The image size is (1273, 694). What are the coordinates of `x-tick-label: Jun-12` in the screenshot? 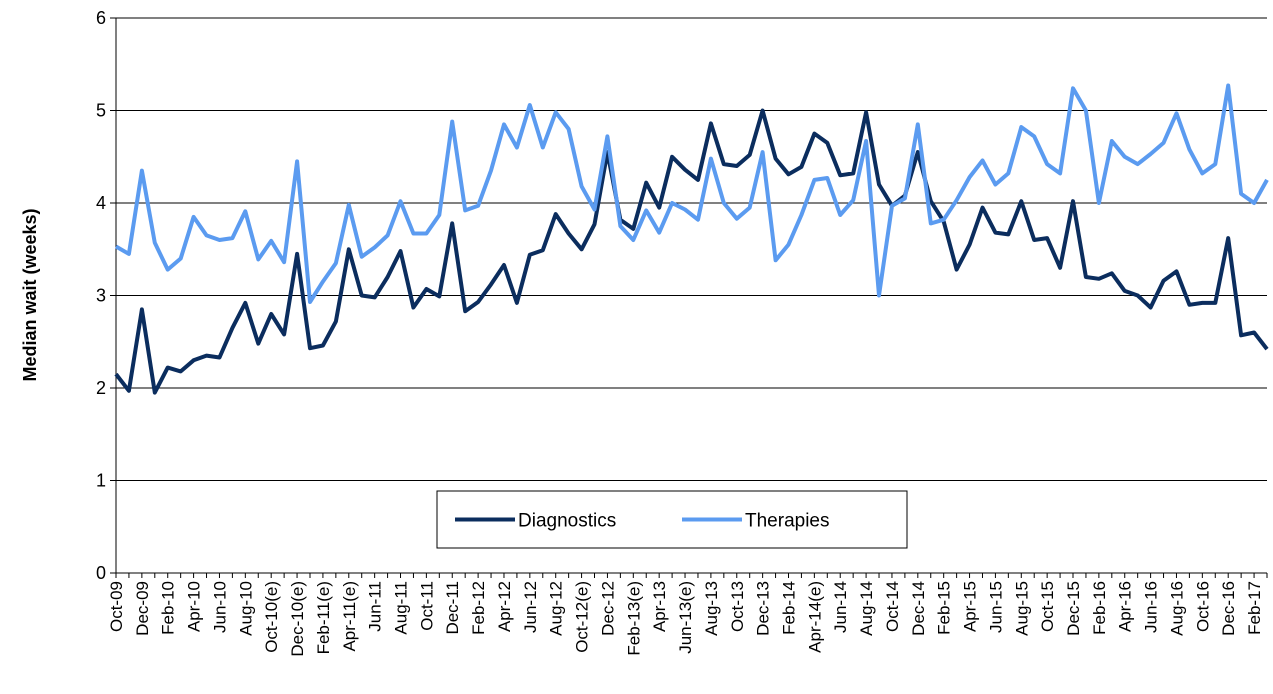 It's located at (530, 607).